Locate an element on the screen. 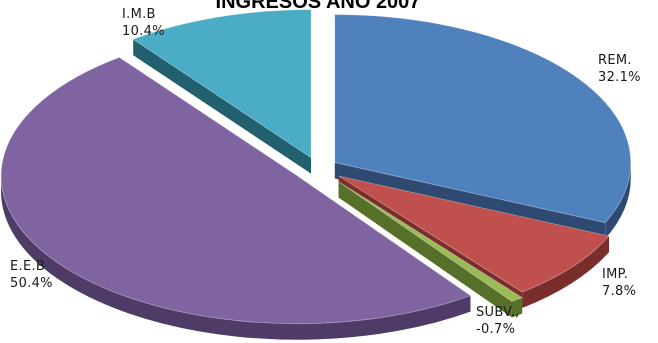 This screenshot has width=658, height=343. slice-value-subv: -0.7% is located at coordinates (495, 329).